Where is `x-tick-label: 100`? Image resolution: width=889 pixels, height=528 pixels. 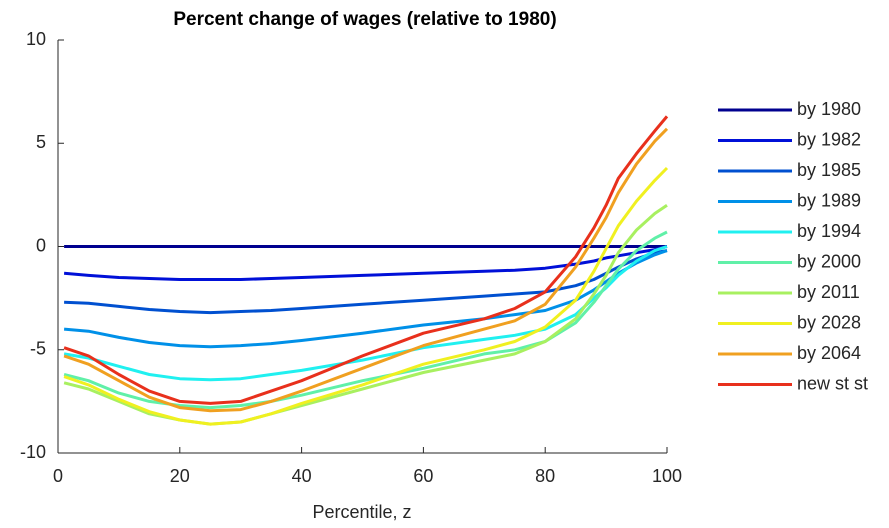 x-tick-label: 100 is located at coordinates (667, 476).